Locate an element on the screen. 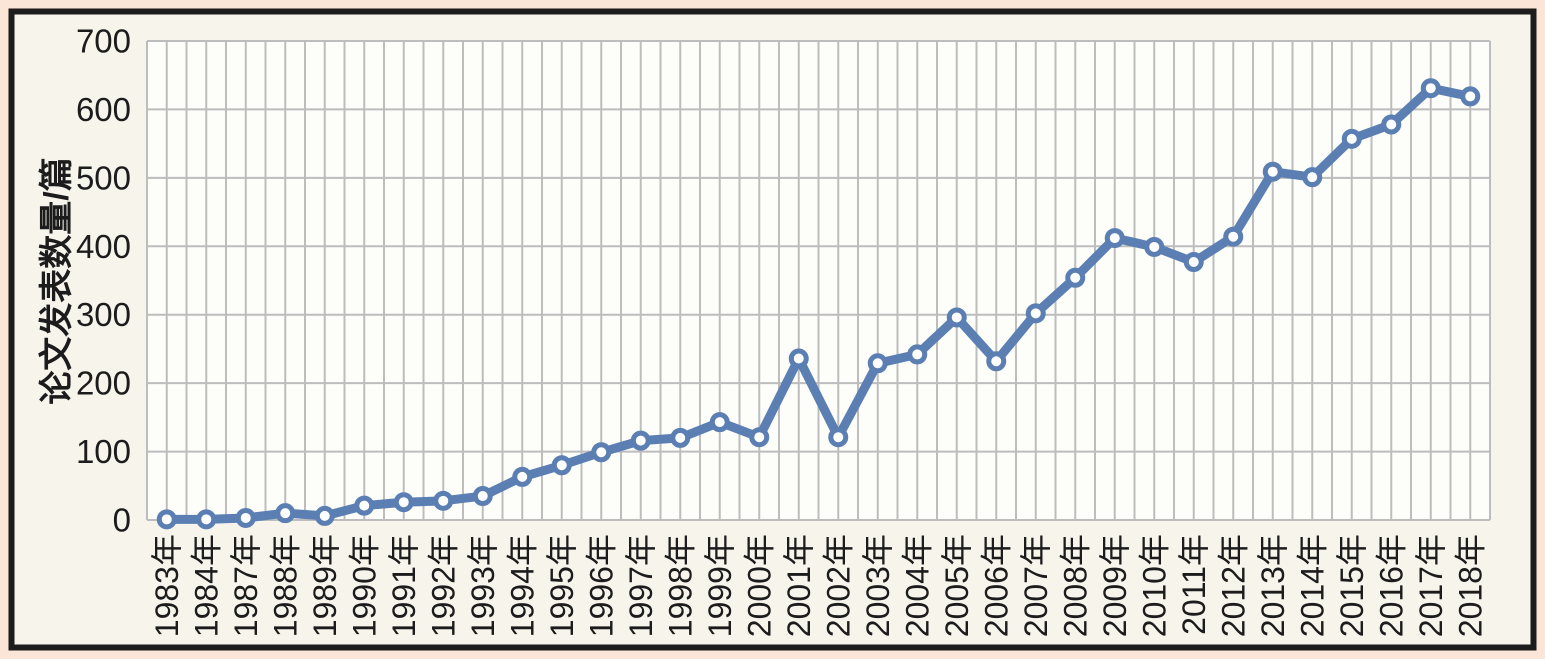  x-axis-tick-label: 1991年 is located at coordinates (404, 585).